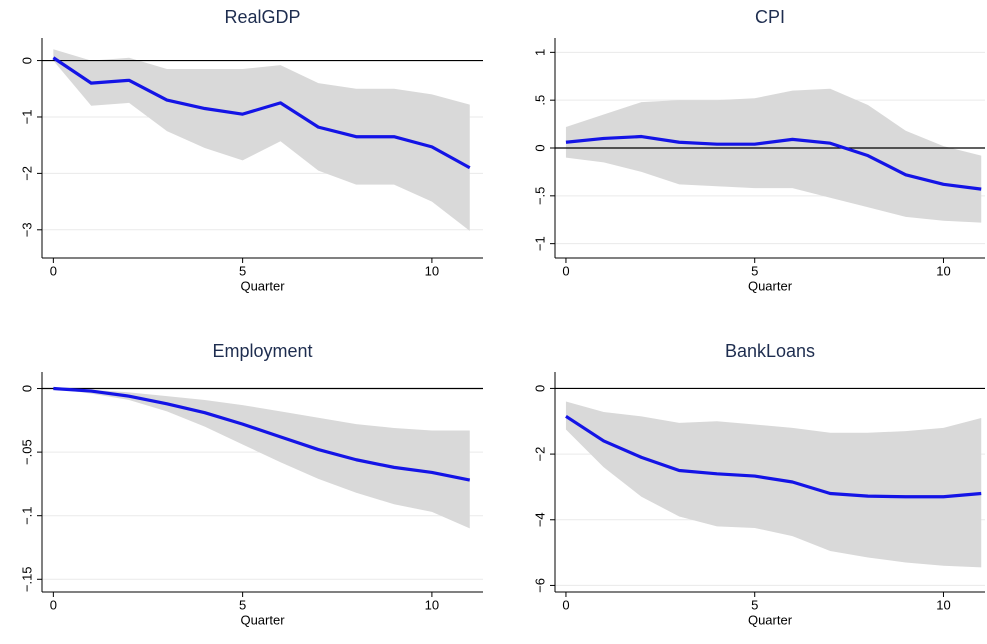 The width and height of the screenshot is (987, 644). I want to click on y-tick-label: −.15, so click(26, 579).